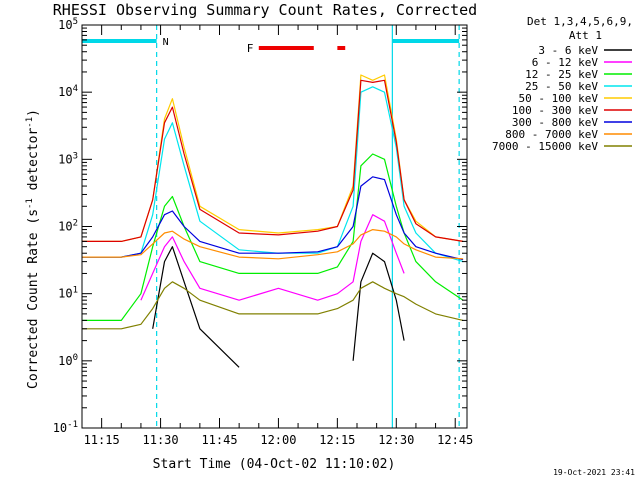 This screenshot has height=480, width=640. What do you see at coordinates (219, 440) in the screenshot?
I see `x-tick-label: 11:45` at bounding box center [219, 440].